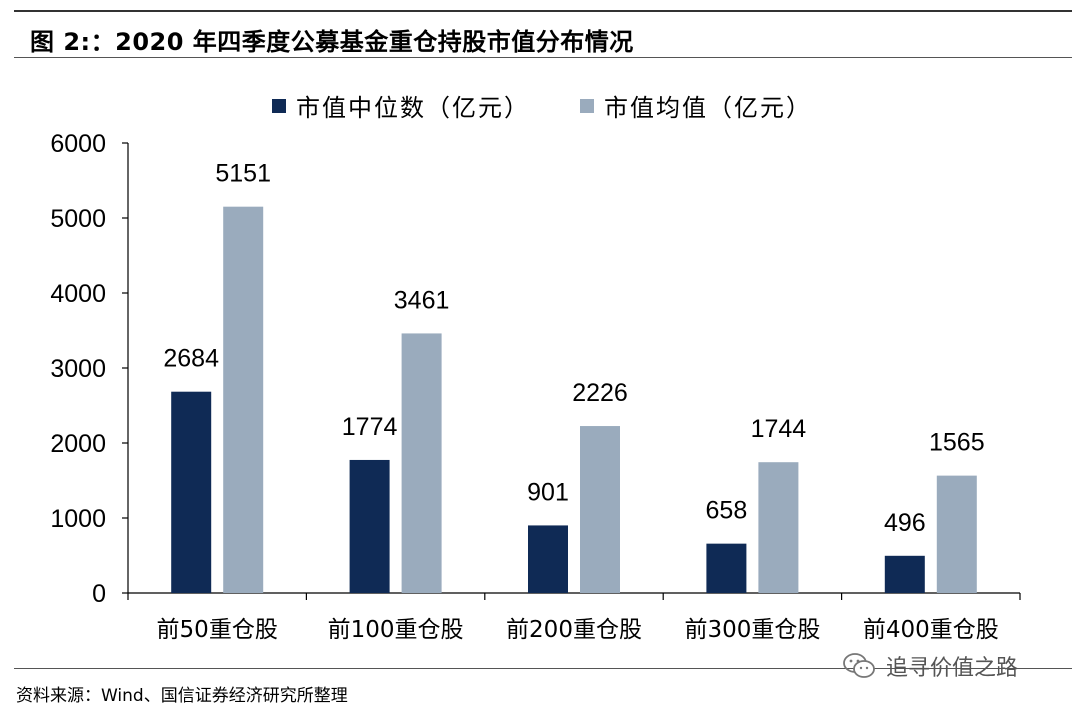 The height and width of the screenshot is (715, 1080). What do you see at coordinates (543, 668) in the screenshot?
I see `footer-divider` at bounding box center [543, 668].